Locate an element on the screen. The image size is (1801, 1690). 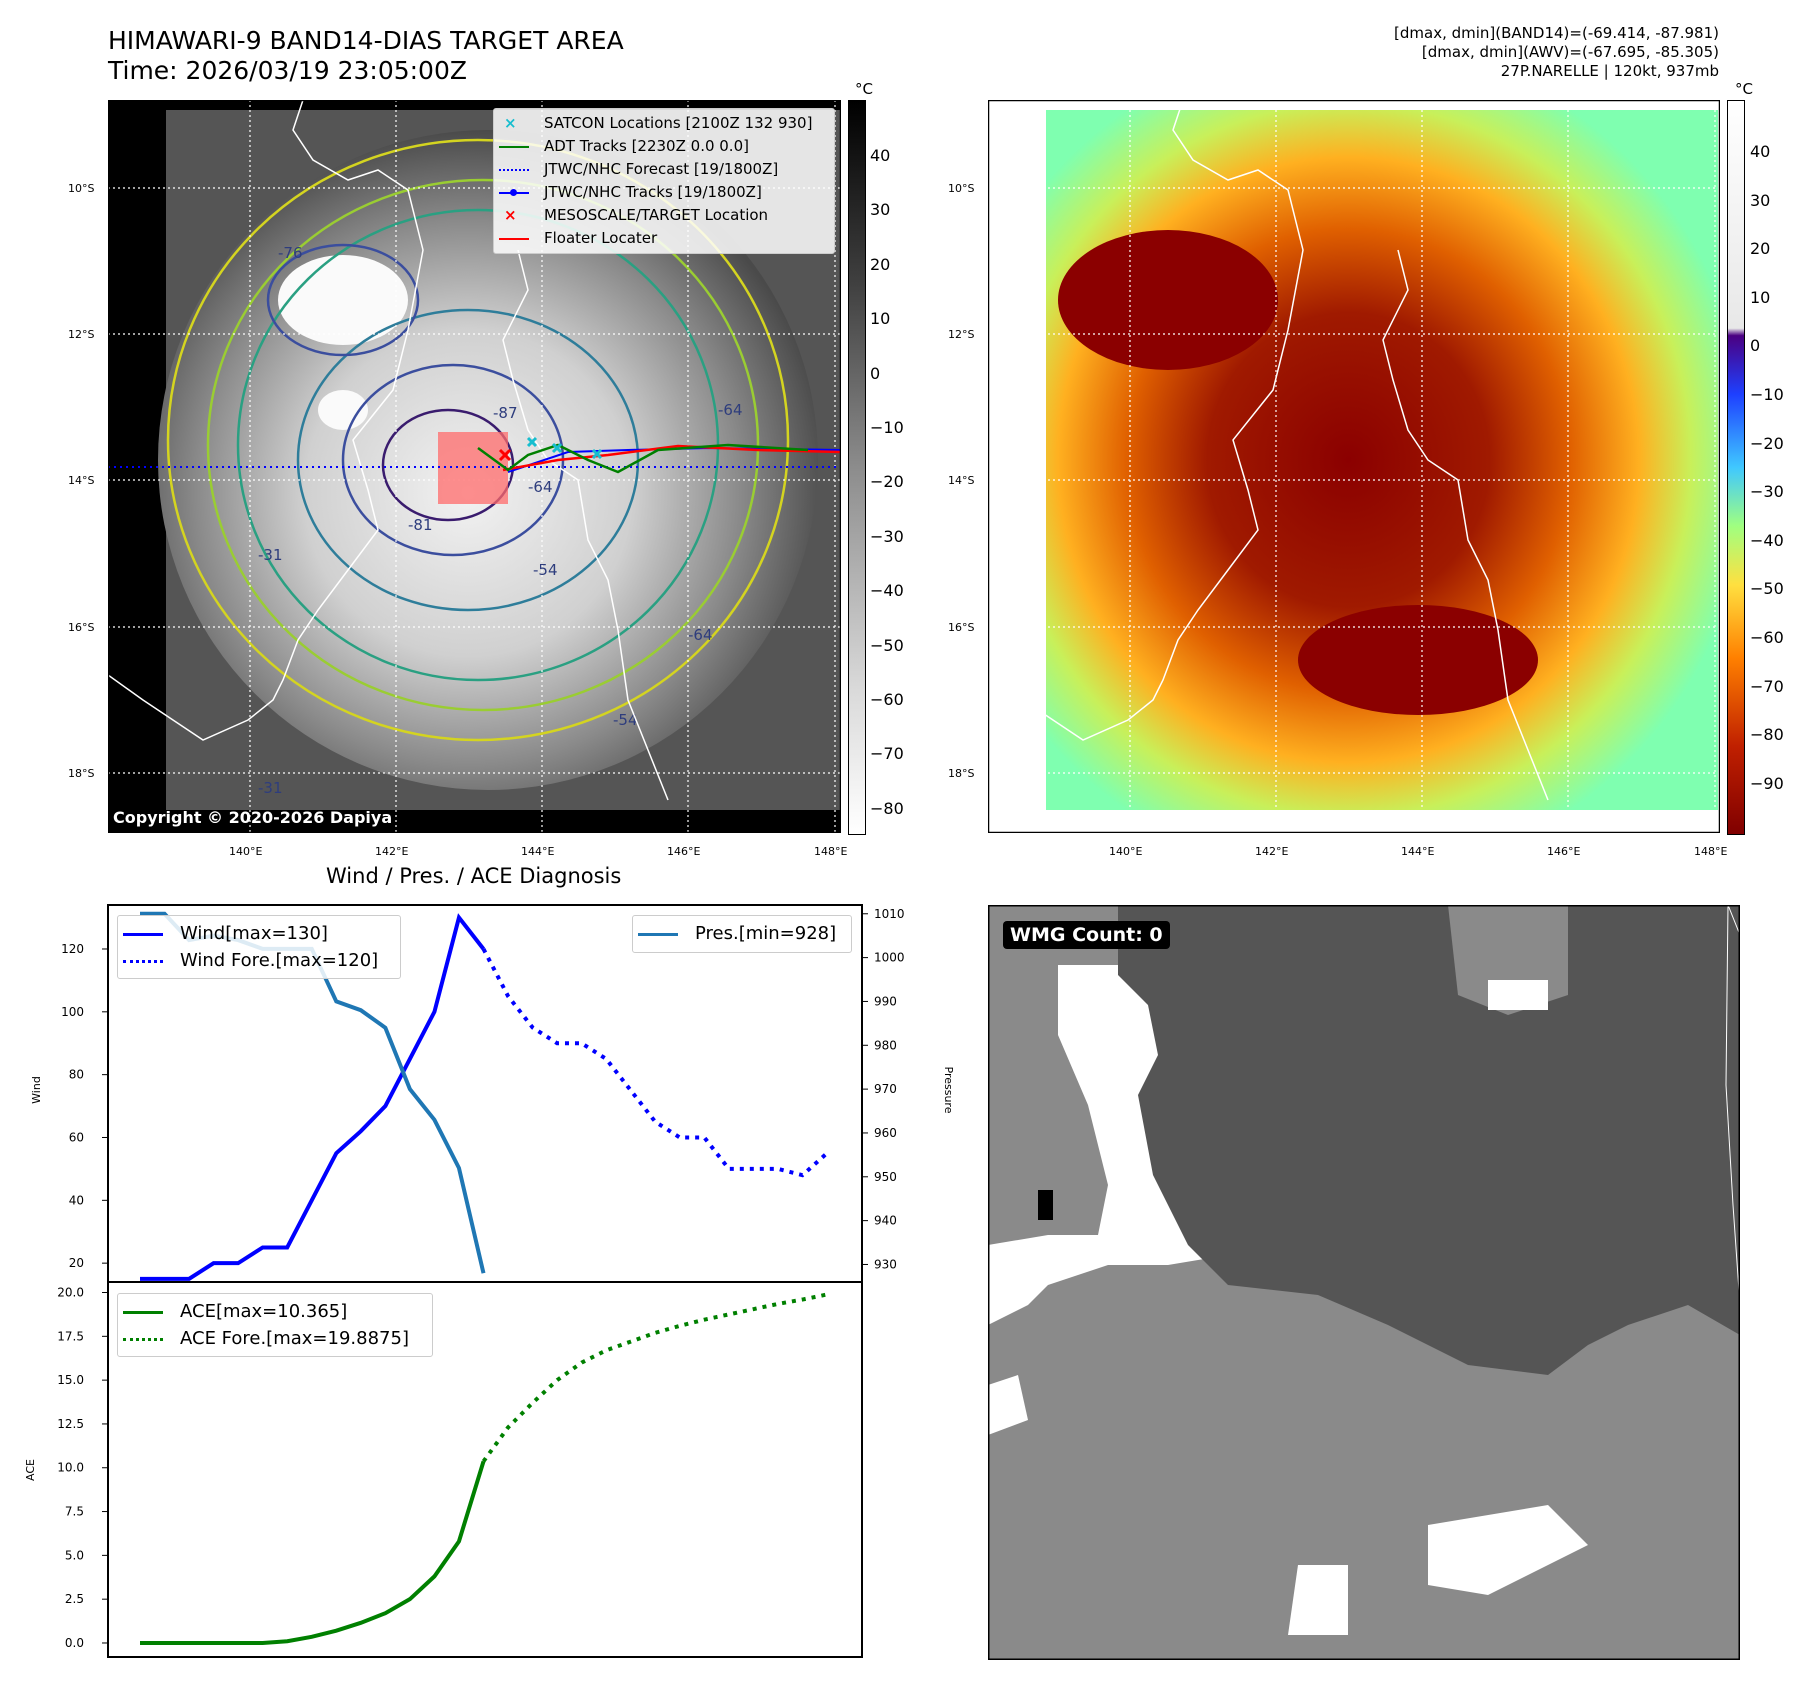
legend-satcon: × SATCON Locations [2100Z 132 930] is located at coordinates (664, 123).